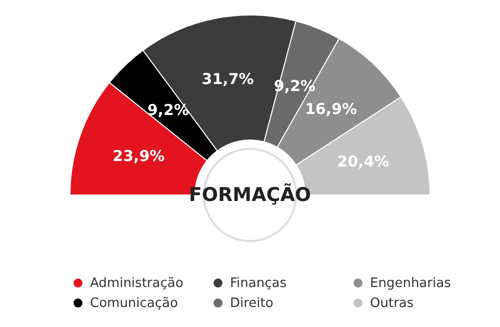  Describe the element at coordinates (392, 303) in the screenshot. I see `legend-label: Outras` at that location.